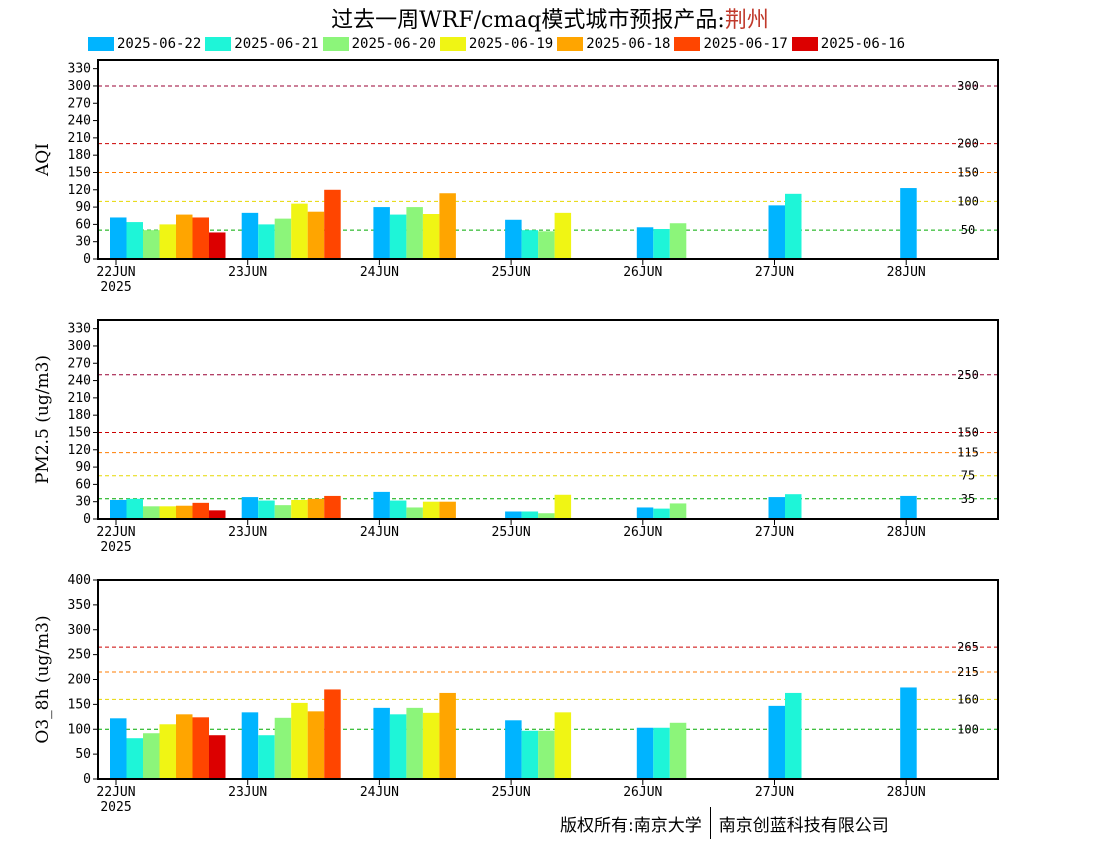 The width and height of the screenshot is (1100, 850). I want to click on y-tick-label: 100, so click(79, 729).